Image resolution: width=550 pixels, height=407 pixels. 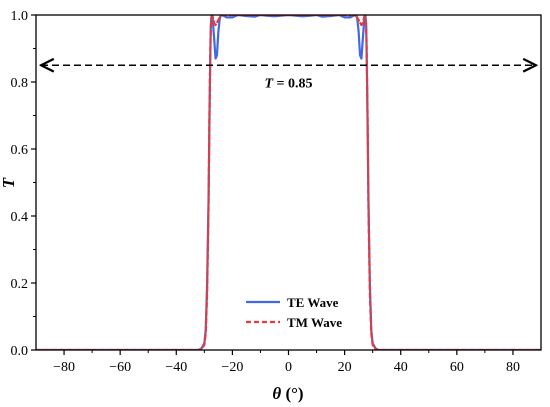 I want to click on threshold-label-value: = 0.85, so click(x=292, y=83).